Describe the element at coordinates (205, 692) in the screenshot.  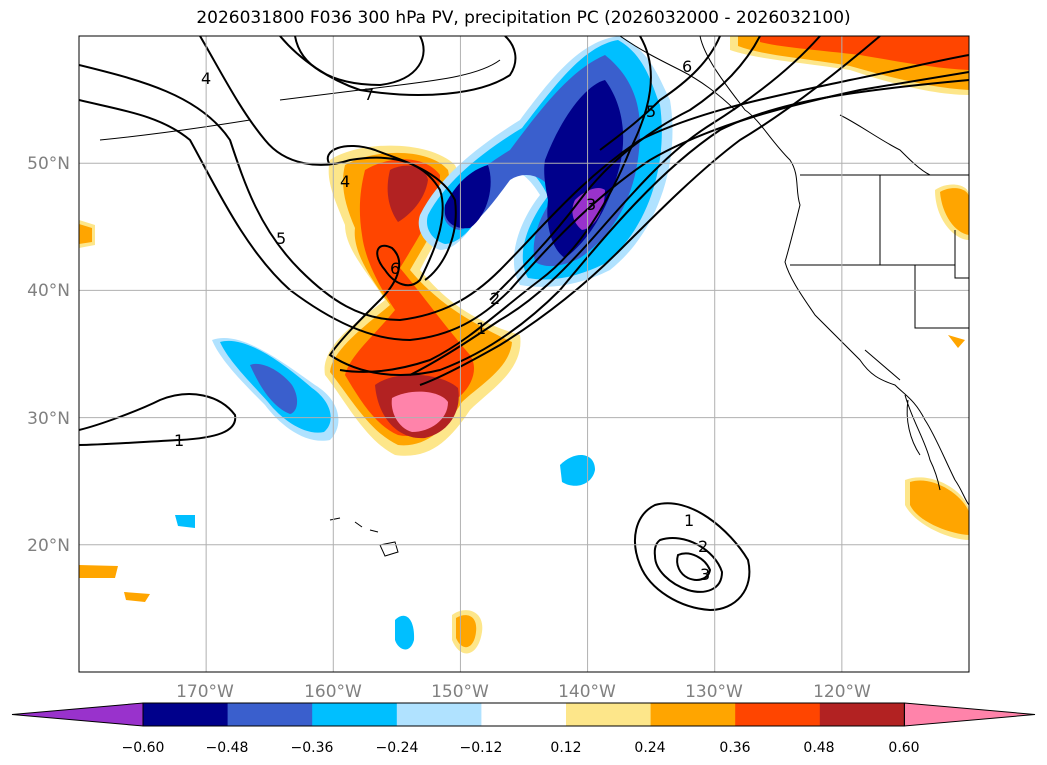
I see `lon-label: 170°W` at that location.